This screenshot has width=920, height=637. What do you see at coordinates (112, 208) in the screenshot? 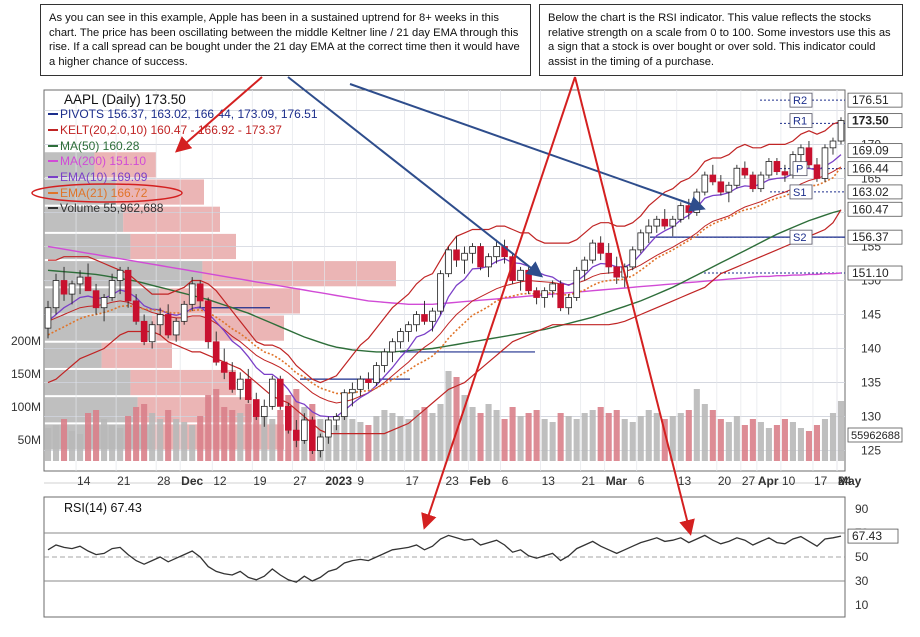
I see `legend-label: Volume 55,962,688` at bounding box center [112, 208].